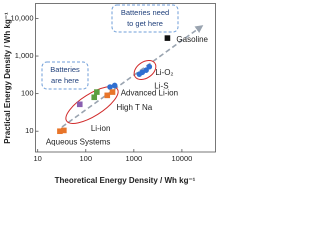 Image resolution: width=320 pixels, height=240 pixels. What do you see at coordinates (161, 85) in the screenshot?
I see `point-label: Li-S` at bounding box center [161, 85].